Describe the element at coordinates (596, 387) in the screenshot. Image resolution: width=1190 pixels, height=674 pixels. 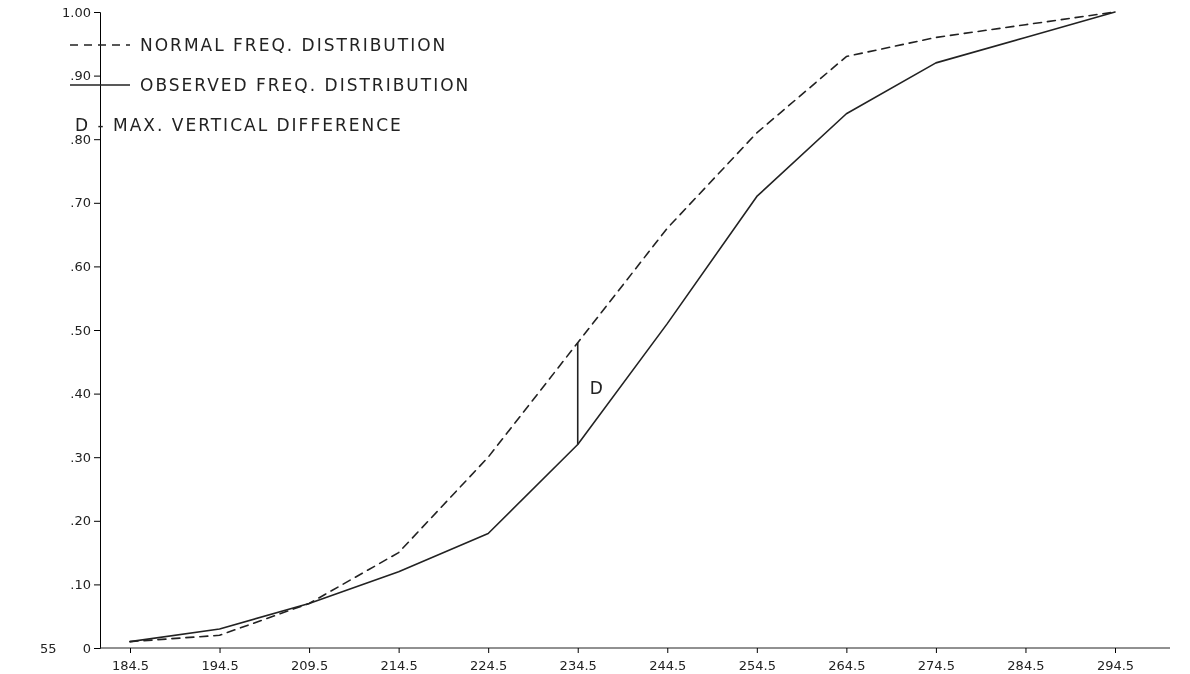
I see `annotation: D` at that location.